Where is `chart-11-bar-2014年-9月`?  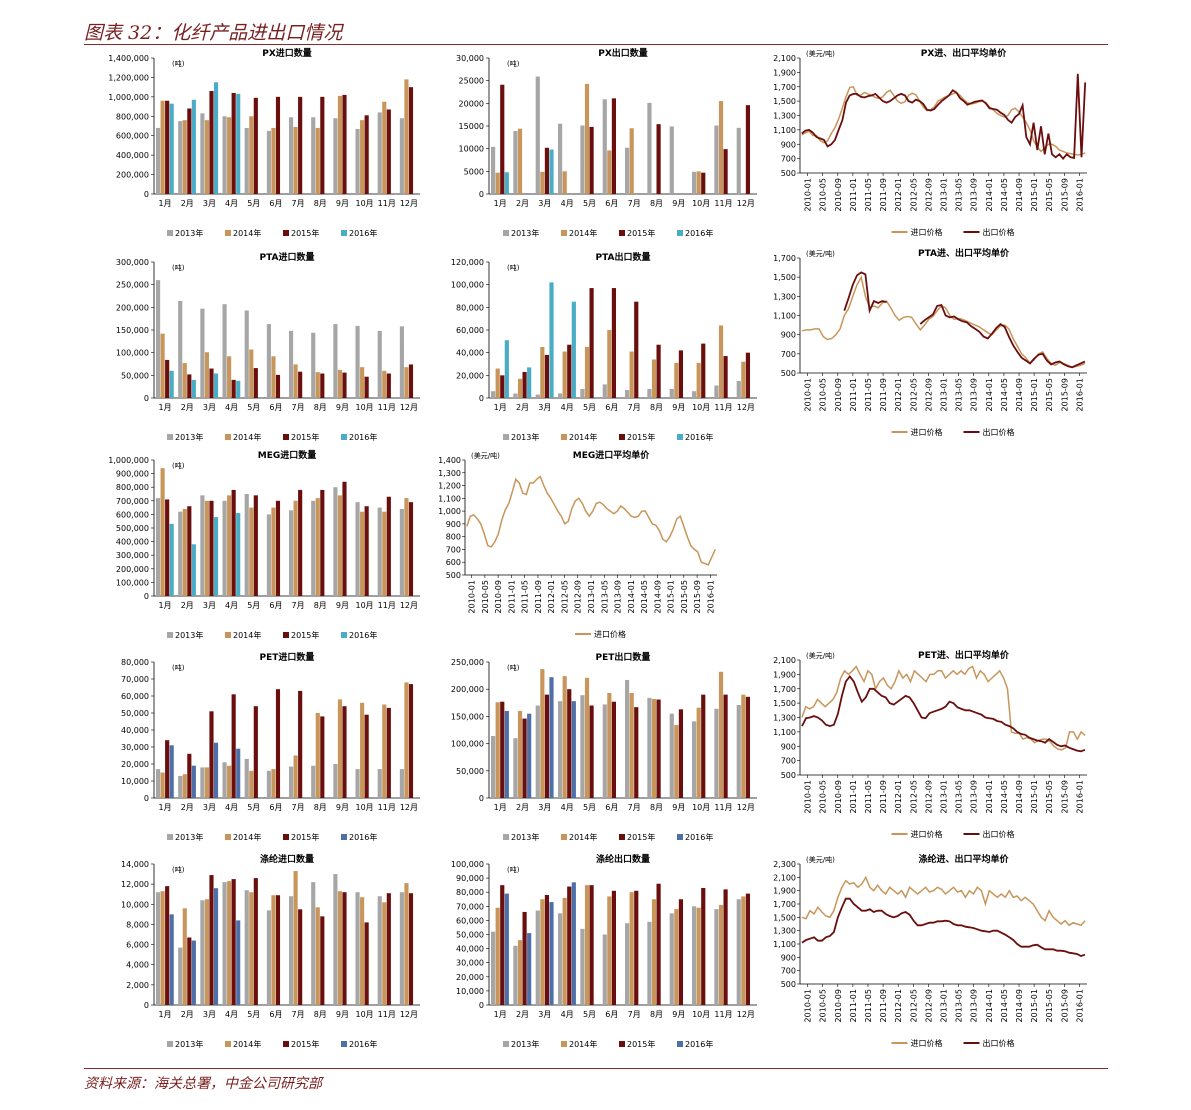
chart-11-bar-2014年-9月 is located at coordinates (340, 948).